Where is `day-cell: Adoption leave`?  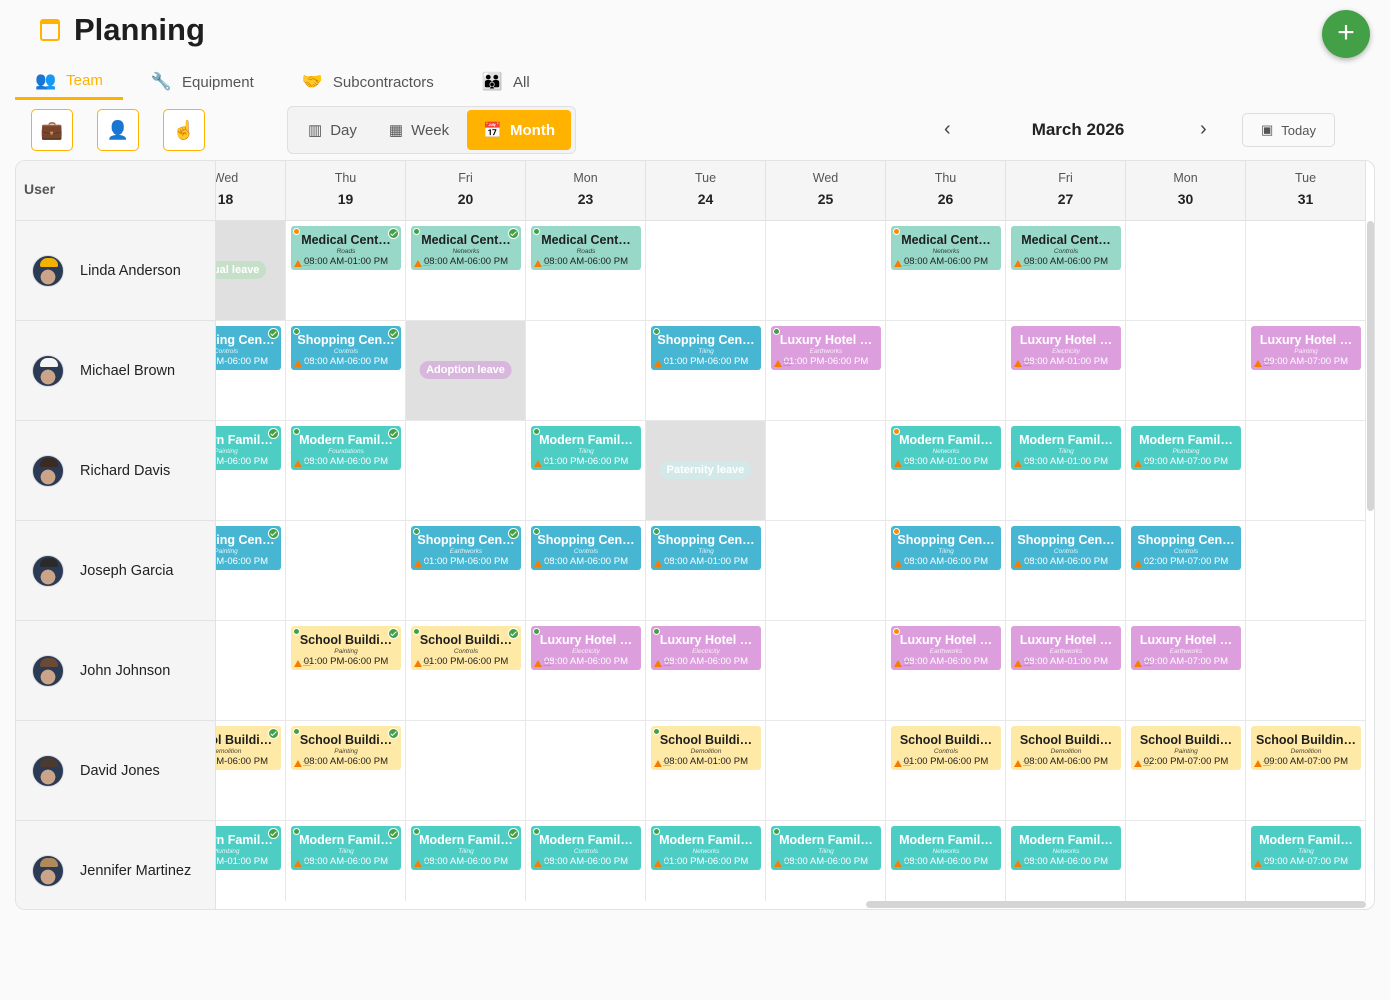
day-cell: Adoption leave is located at coordinates (466, 371).